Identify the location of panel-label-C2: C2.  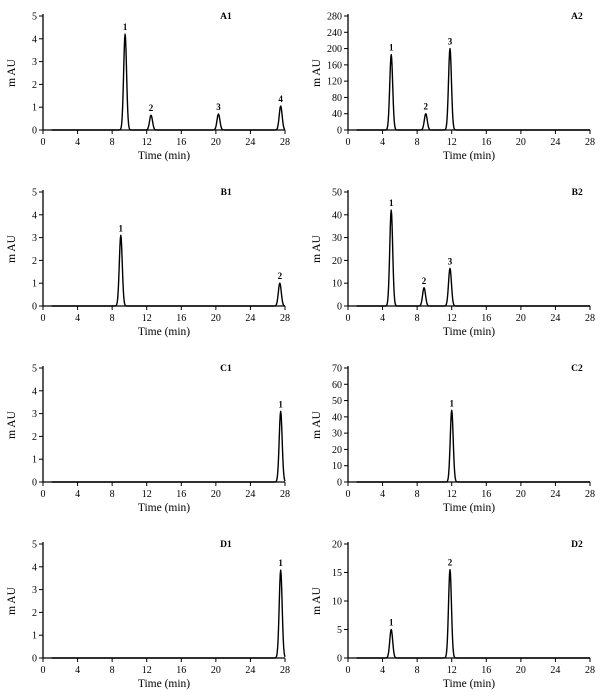
(577, 369).